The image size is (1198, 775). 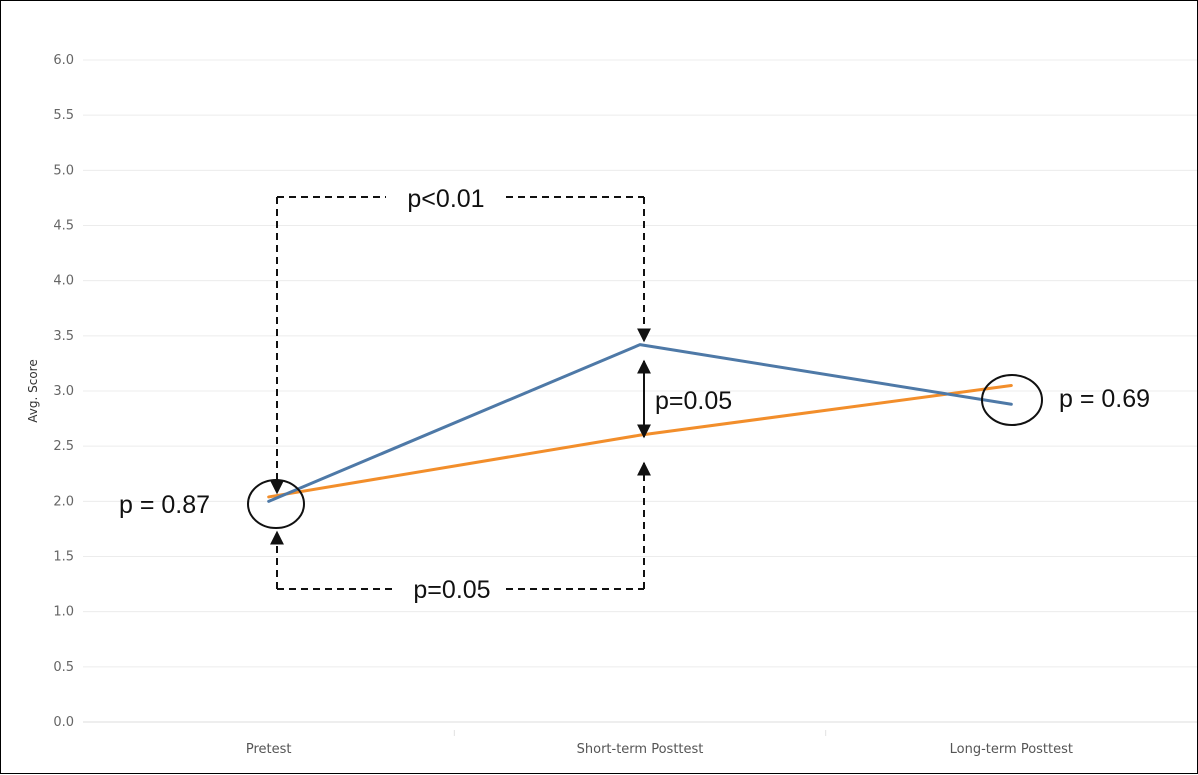 I want to click on y-tick-label: 2.0, so click(x=63, y=501).